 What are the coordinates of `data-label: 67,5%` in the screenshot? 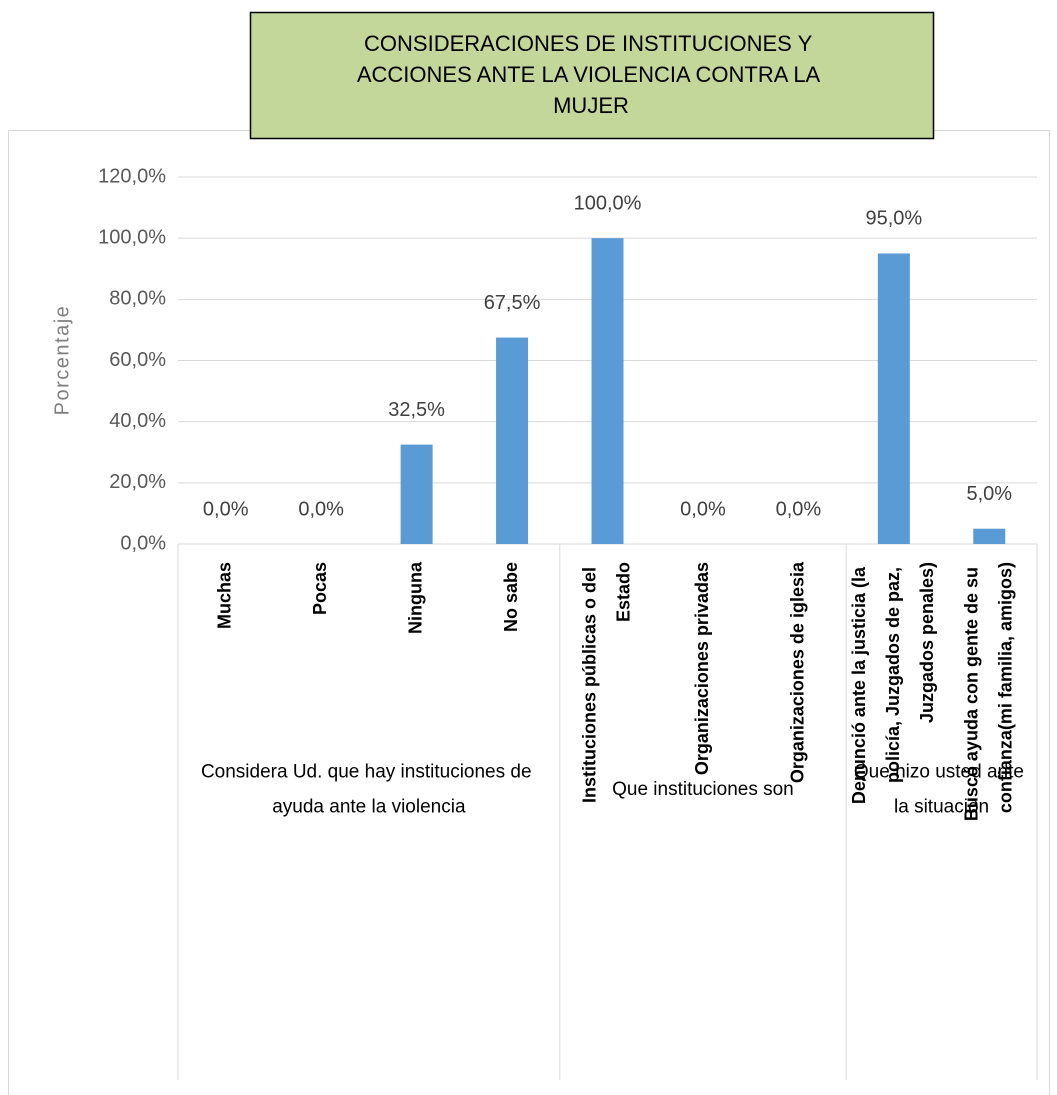 It's located at (512, 303).